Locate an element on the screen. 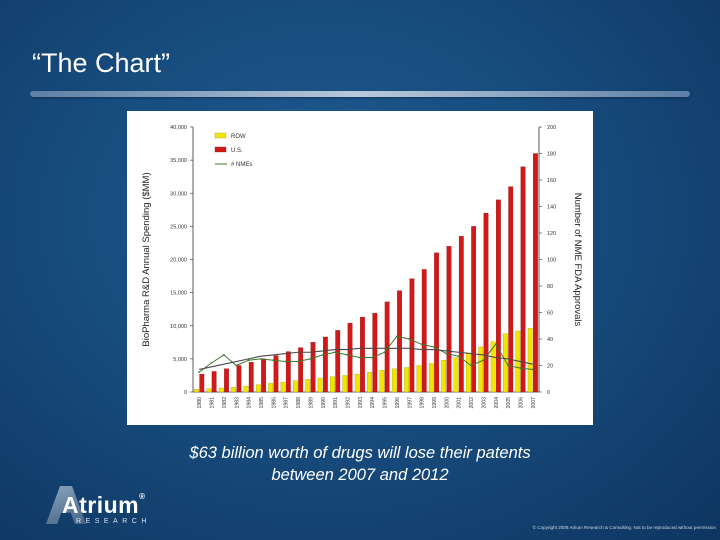  x-tick-label: 1986 is located at coordinates (274, 403).